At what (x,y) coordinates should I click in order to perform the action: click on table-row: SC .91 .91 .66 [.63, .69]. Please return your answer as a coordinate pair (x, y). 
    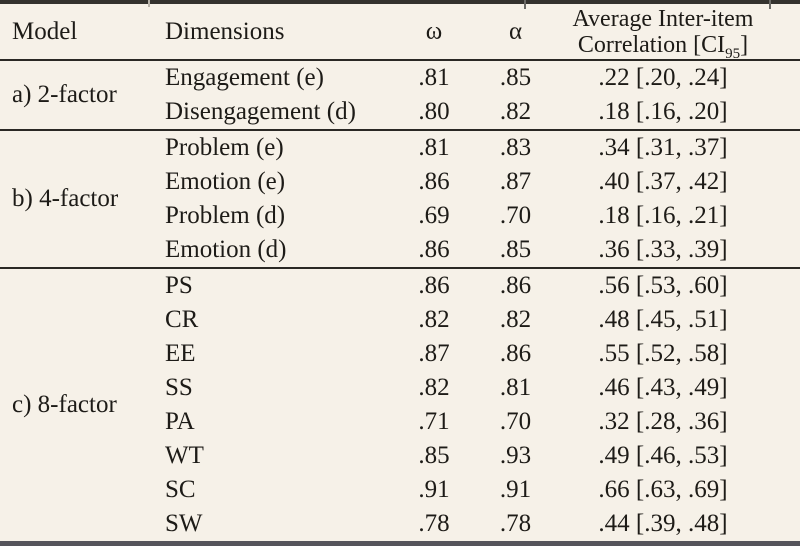
    Looking at the image, I should click on (400, 490).